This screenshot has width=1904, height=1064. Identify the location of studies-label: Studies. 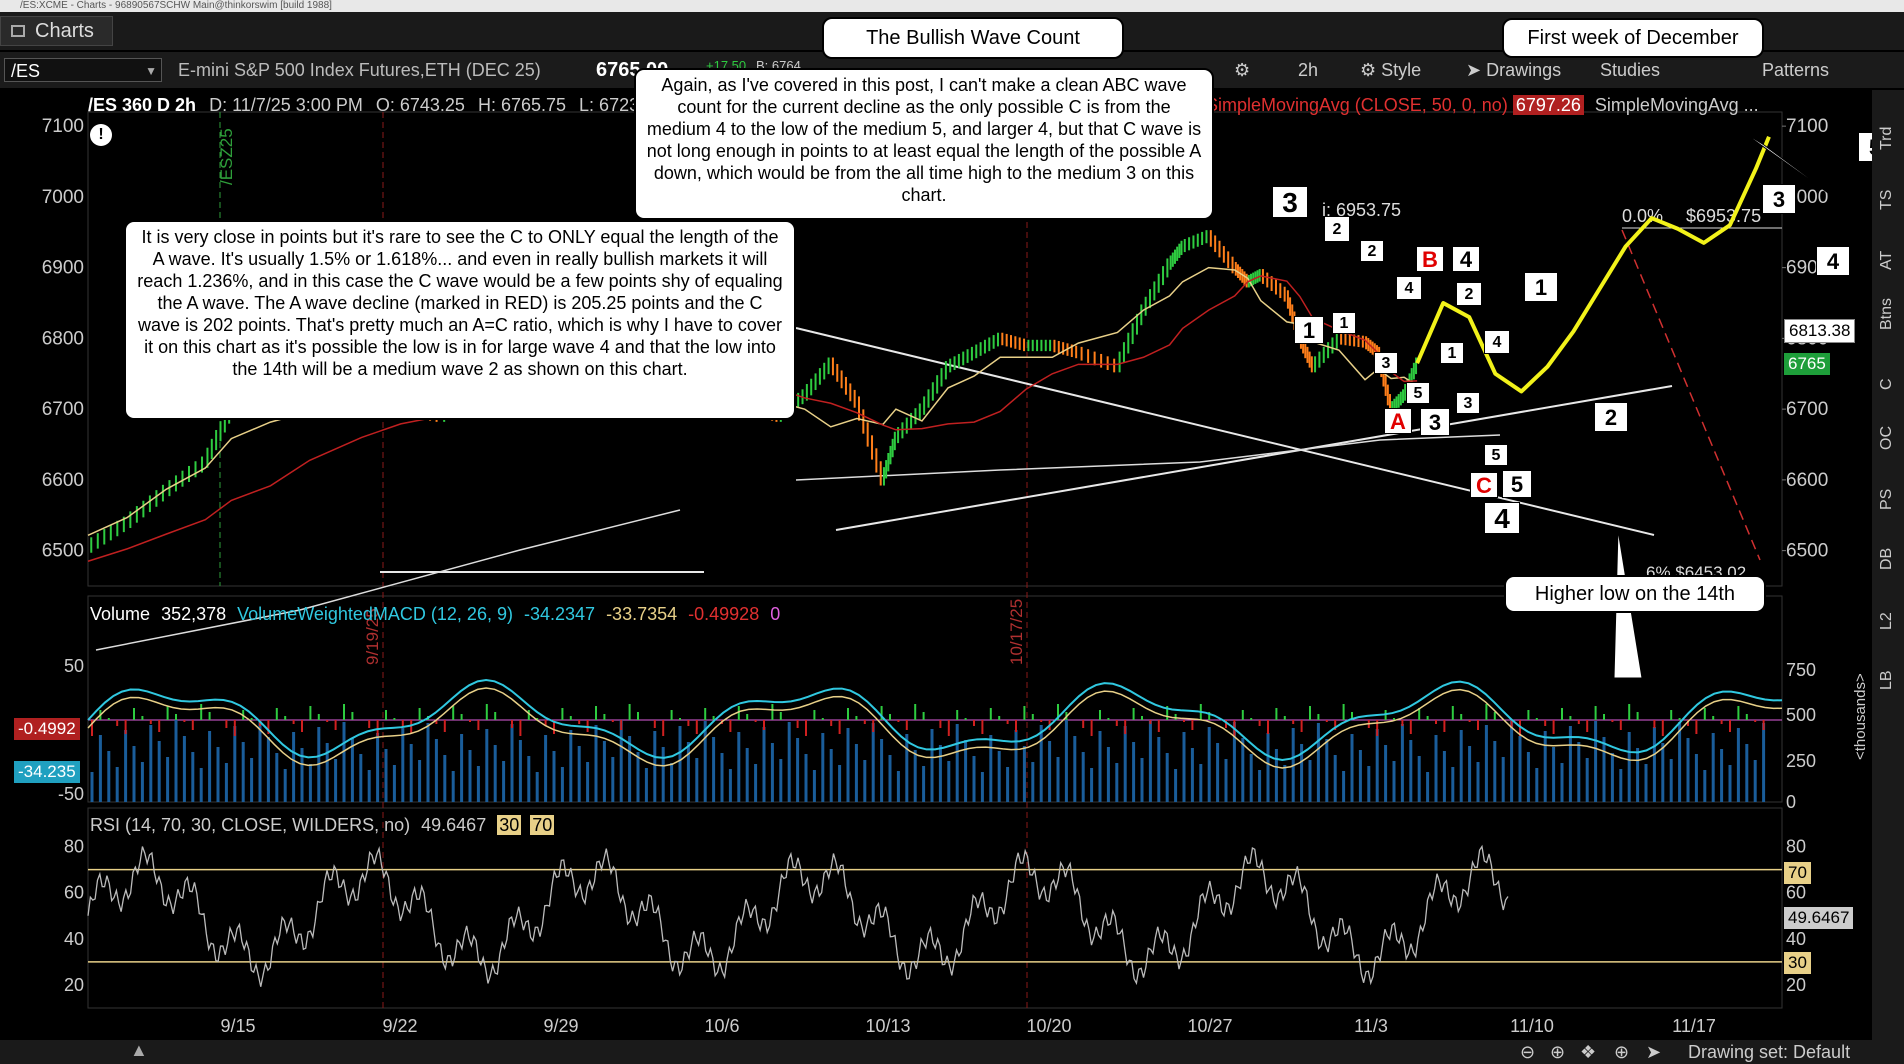
(1630, 70).